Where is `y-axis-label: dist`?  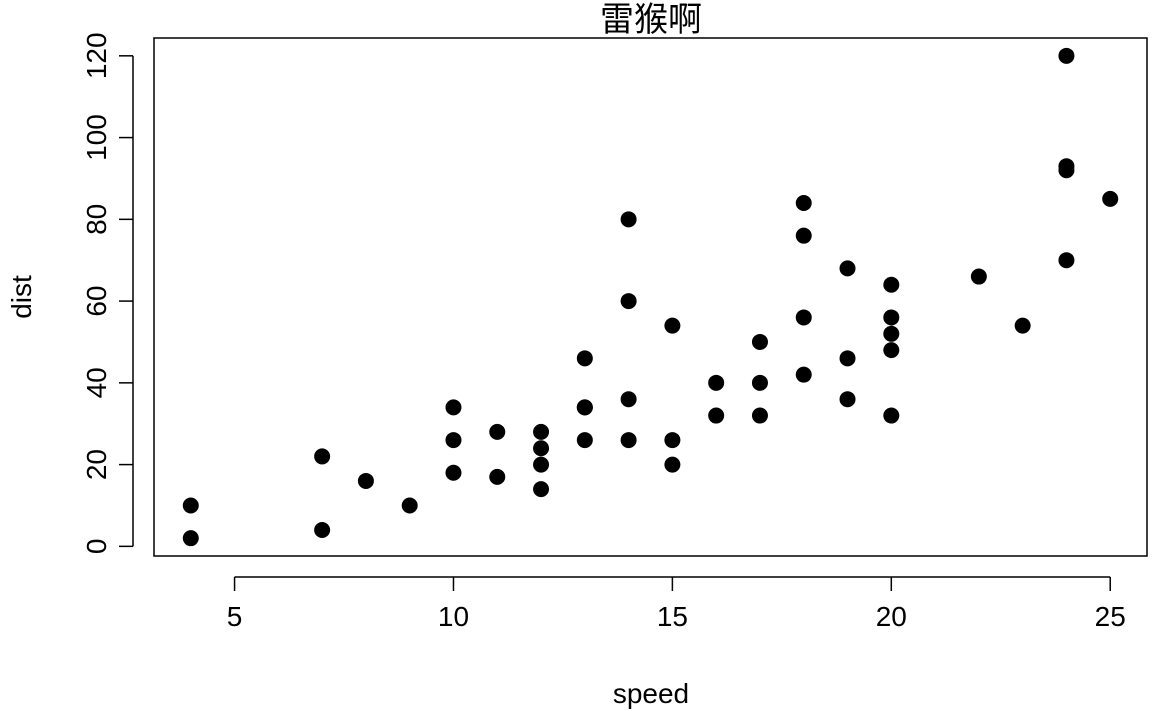
y-axis-label: dist is located at coordinates (21, 297).